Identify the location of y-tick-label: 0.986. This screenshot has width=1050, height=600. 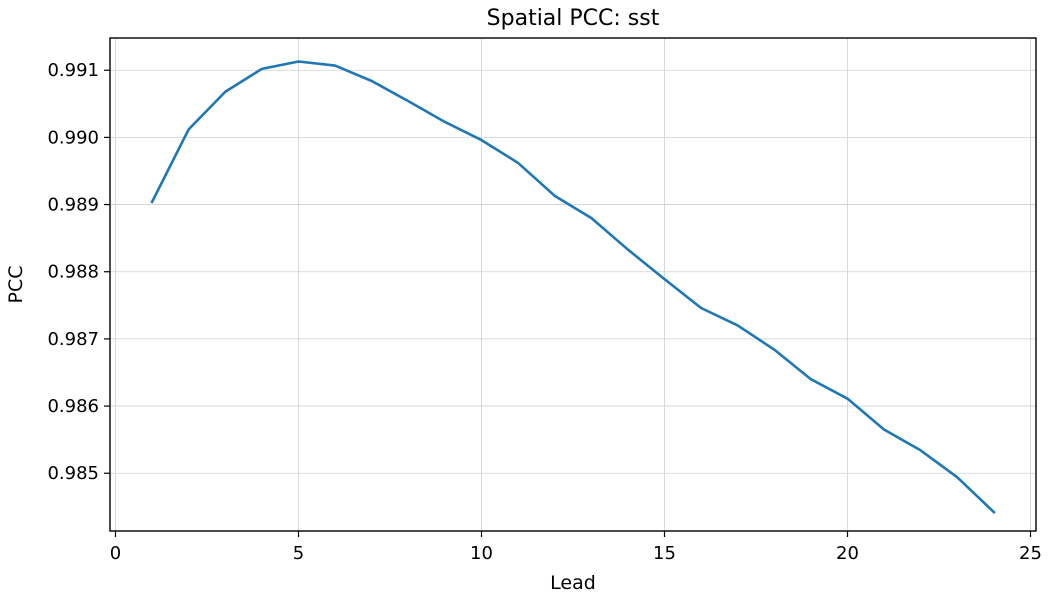
(73, 406).